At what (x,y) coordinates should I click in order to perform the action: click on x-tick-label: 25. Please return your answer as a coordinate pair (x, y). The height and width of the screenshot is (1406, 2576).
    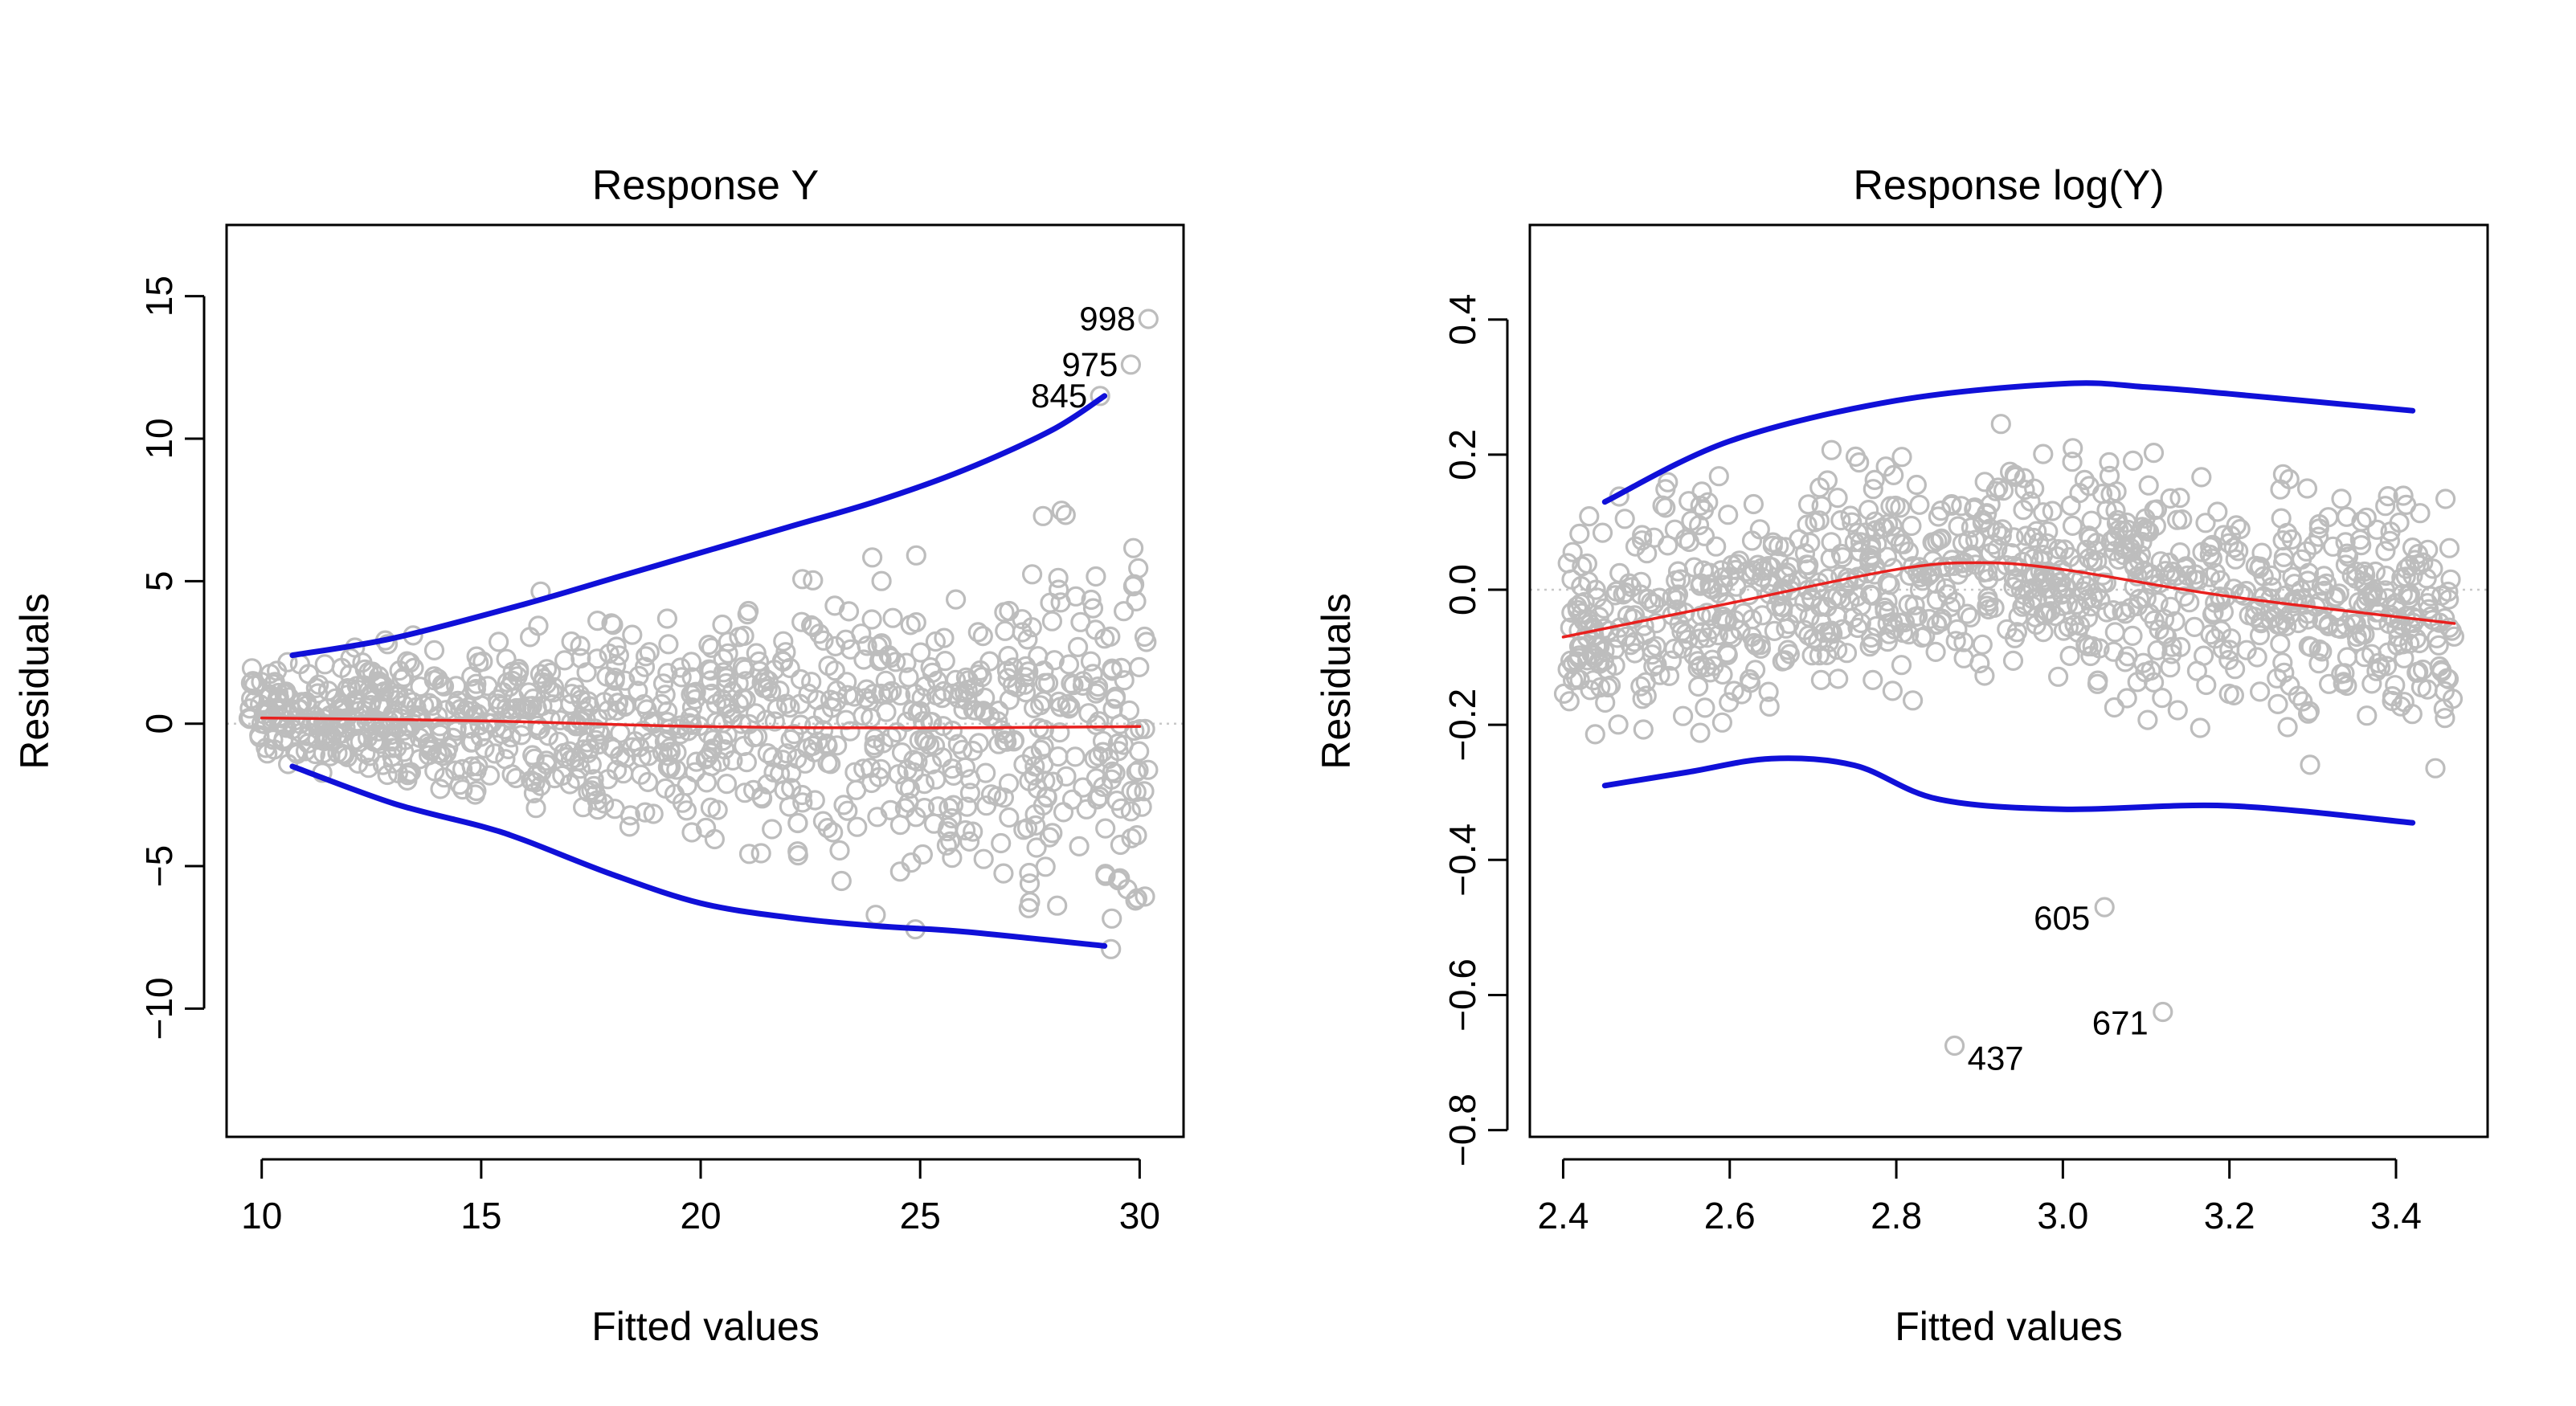
    Looking at the image, I should click on (920, 1215).